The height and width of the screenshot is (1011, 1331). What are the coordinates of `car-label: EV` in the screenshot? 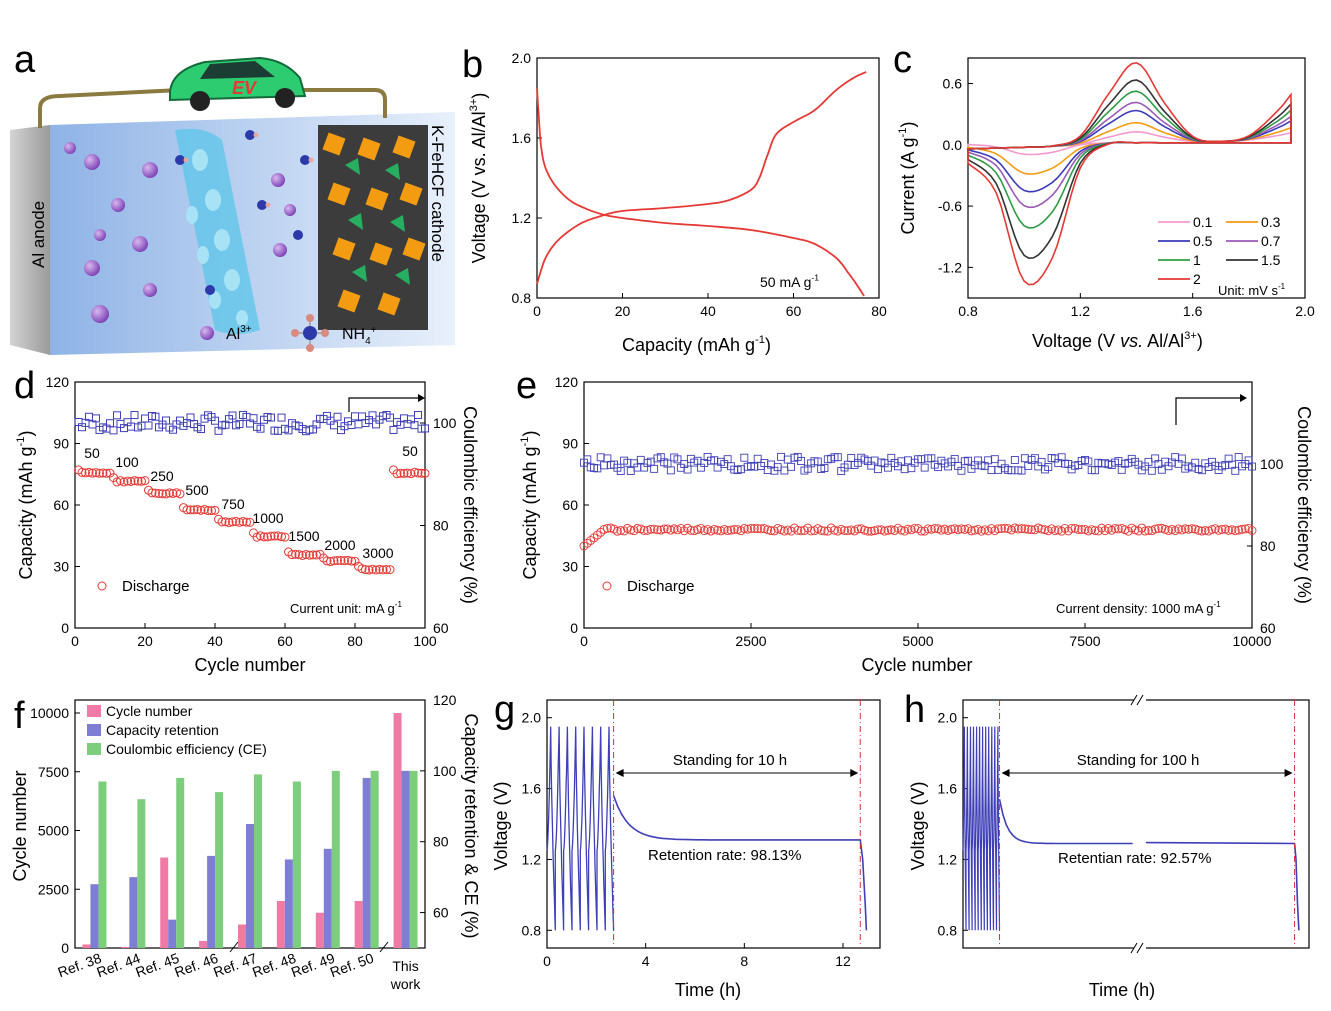 It's located at (245, 88).